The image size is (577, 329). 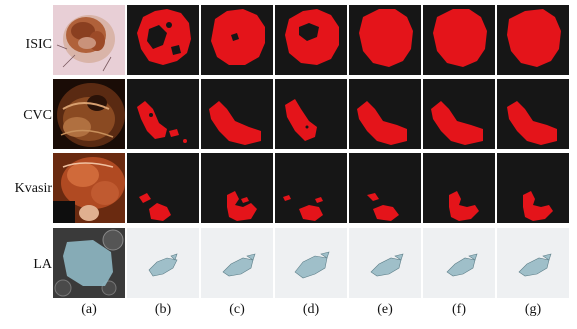 What do you see at coordinates (89, 40) in the screenshot?
I see `isic-input-image` at bounding box center [89, 40].